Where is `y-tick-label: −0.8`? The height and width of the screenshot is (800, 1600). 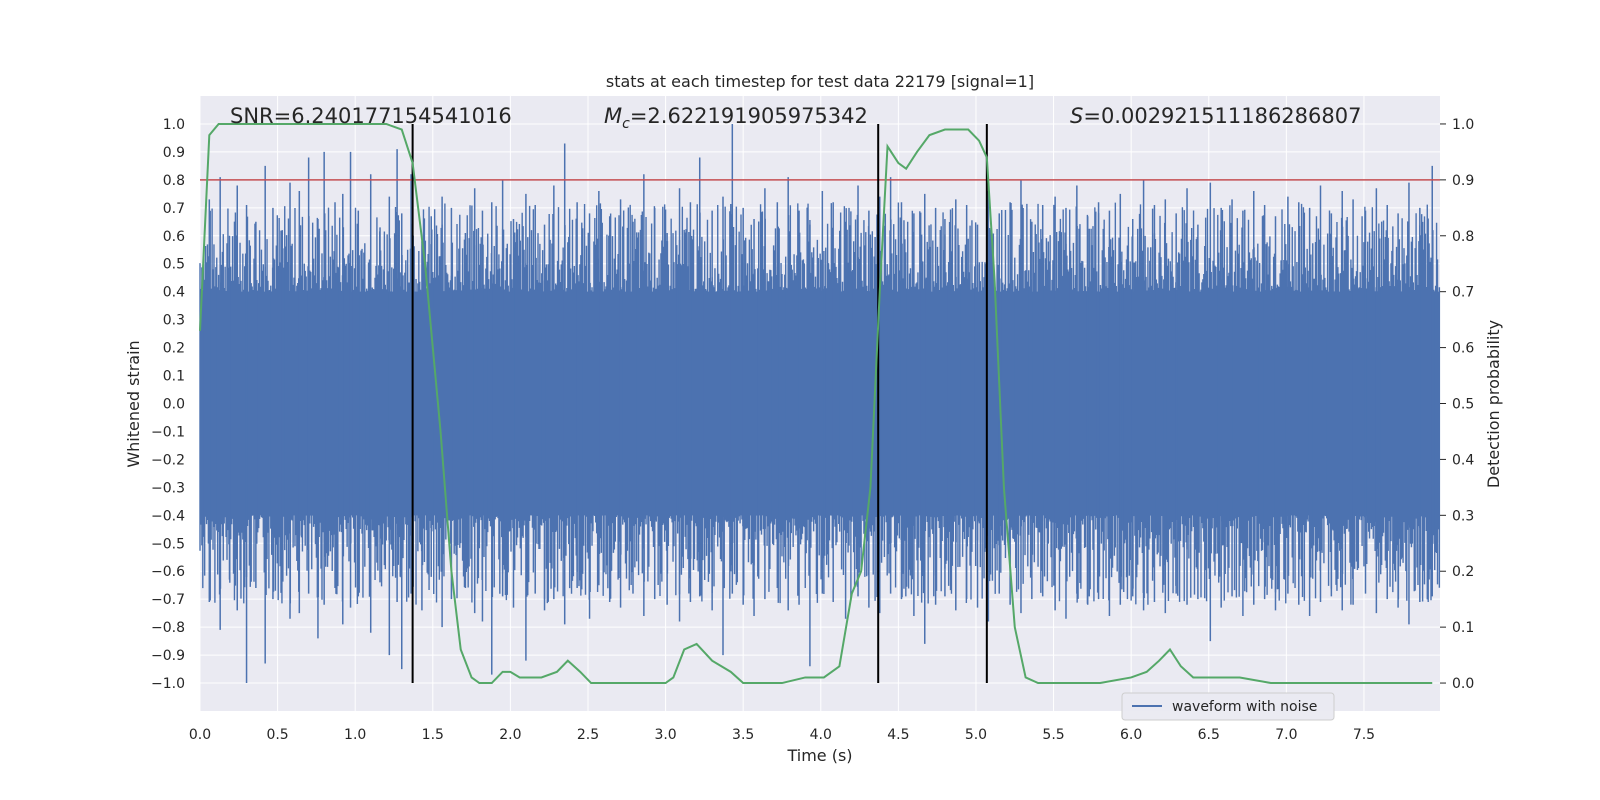
y-tick-label: −0.8 is located at coordinates (168, 628).